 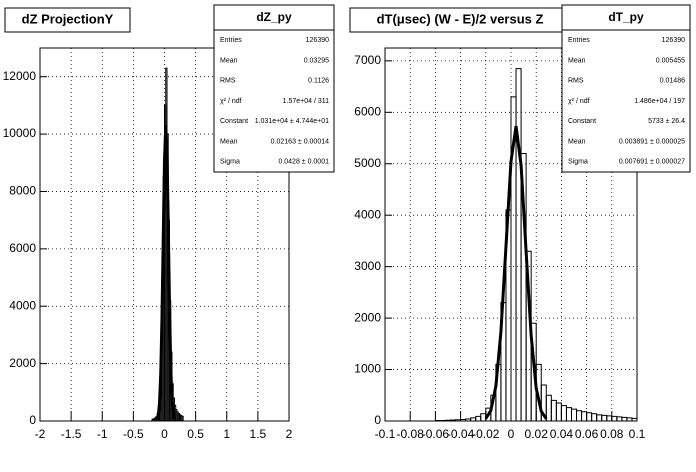 What do you see at coordinates (71, 434) in the screenshot?
I see `x-tick-label: -1.5` at bounding box center [71, 434].